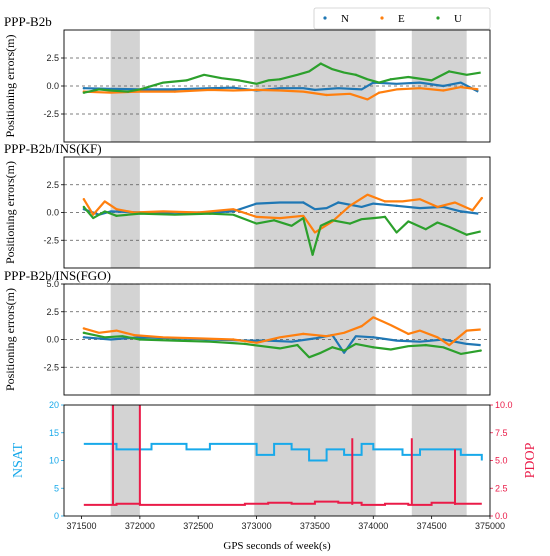 The image size is (550, 556). What do you see at coordinates (28, 21) in the screenshot?
I see `panel-title: PPP-B2b` at bounding box center [28, 21].